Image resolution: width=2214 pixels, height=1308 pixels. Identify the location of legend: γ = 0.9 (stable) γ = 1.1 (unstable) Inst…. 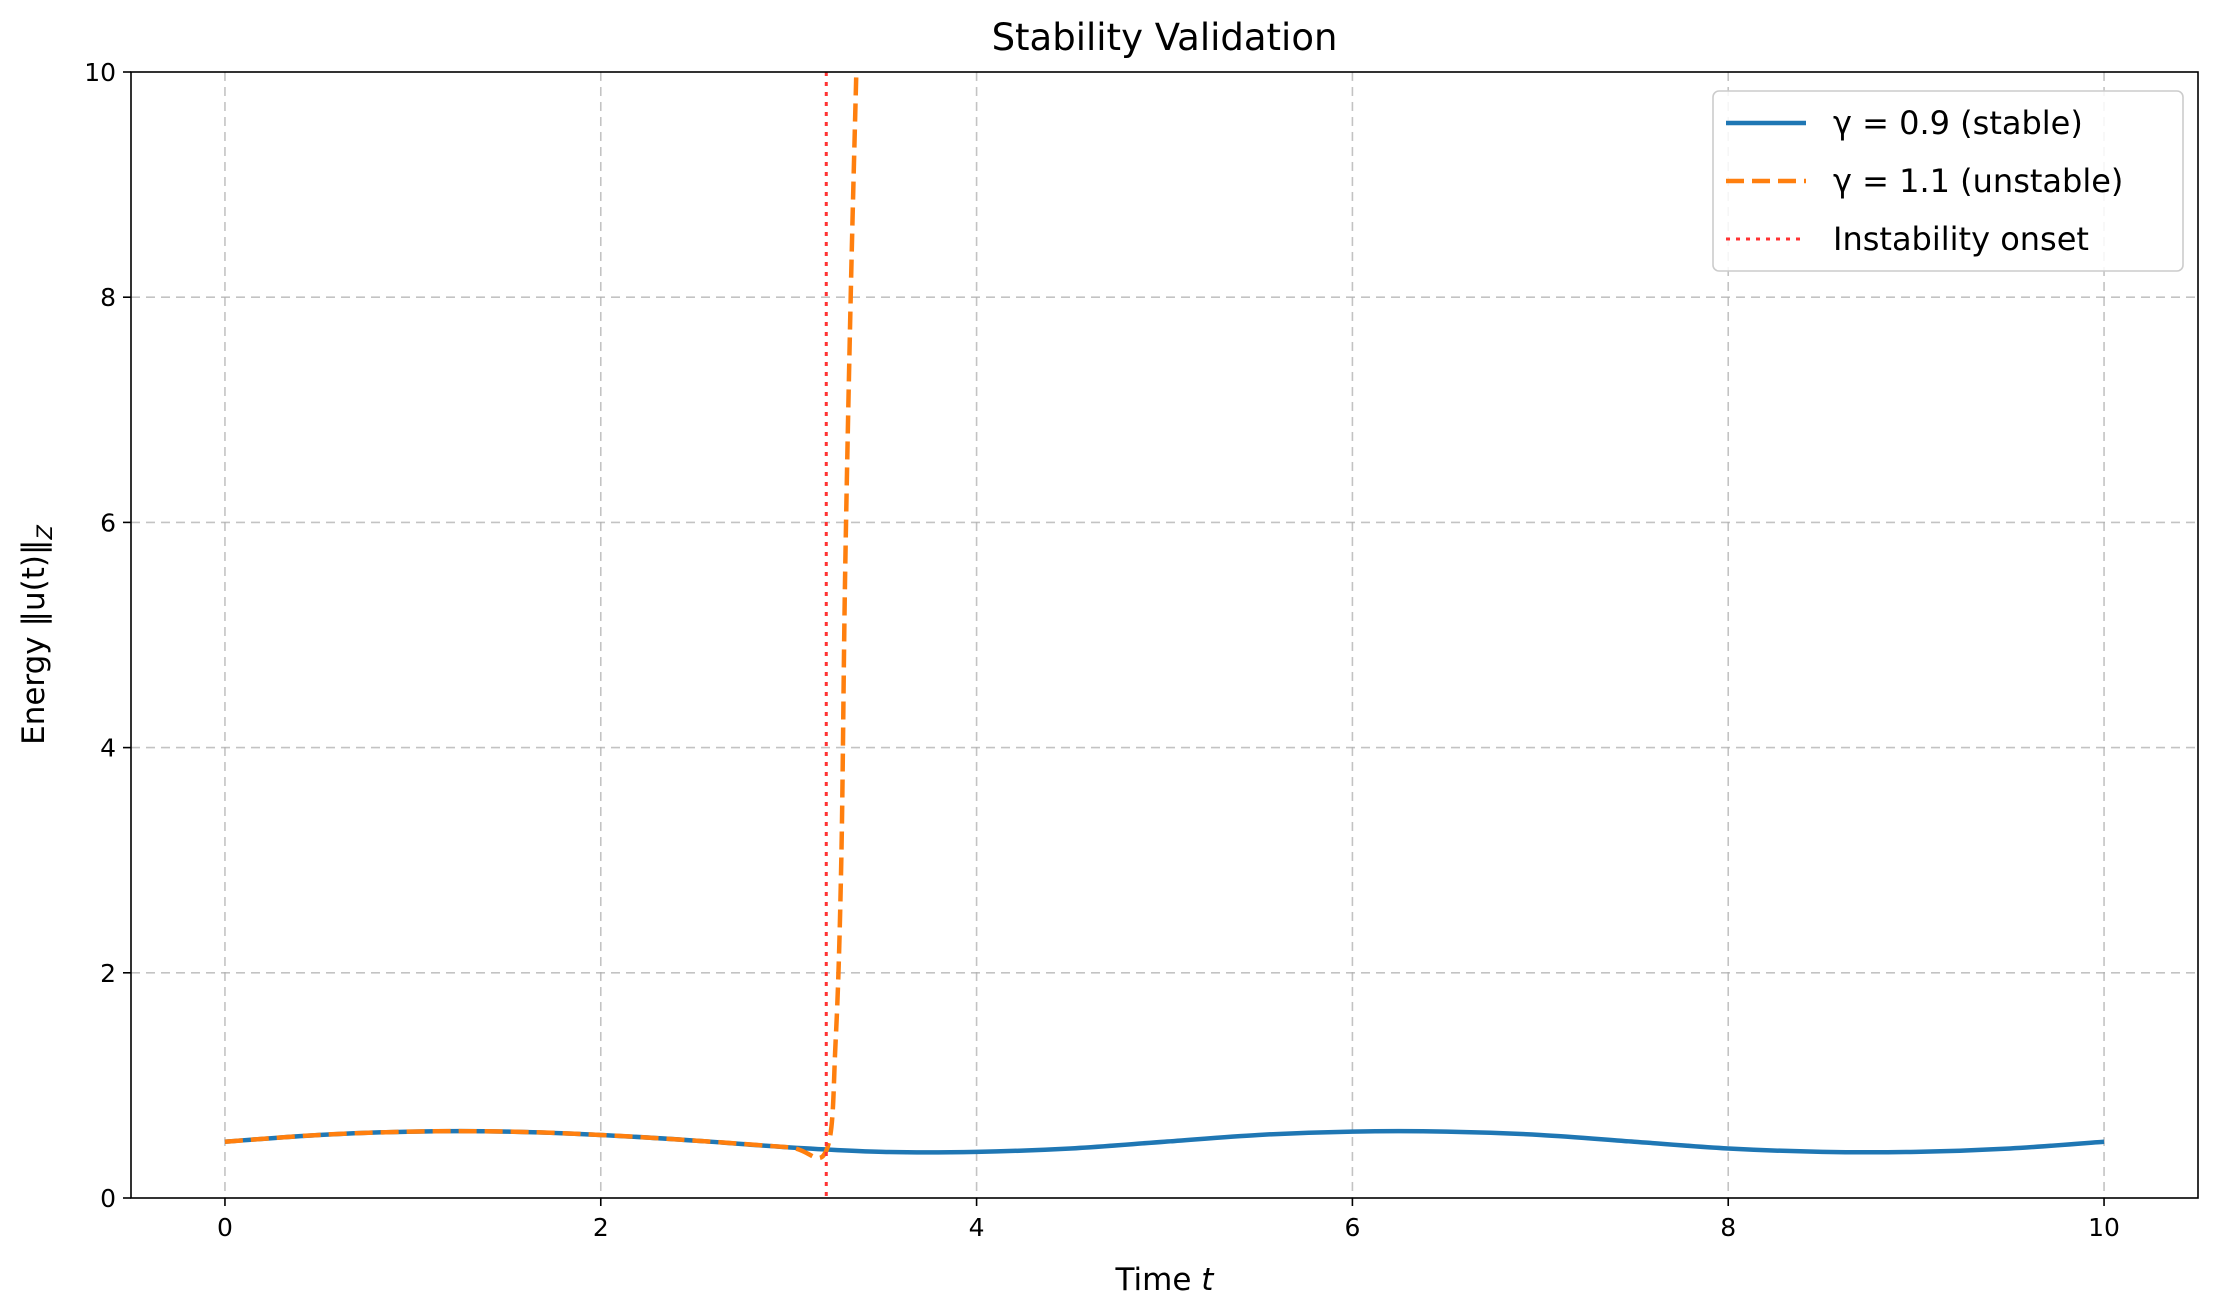
(1948, 181).